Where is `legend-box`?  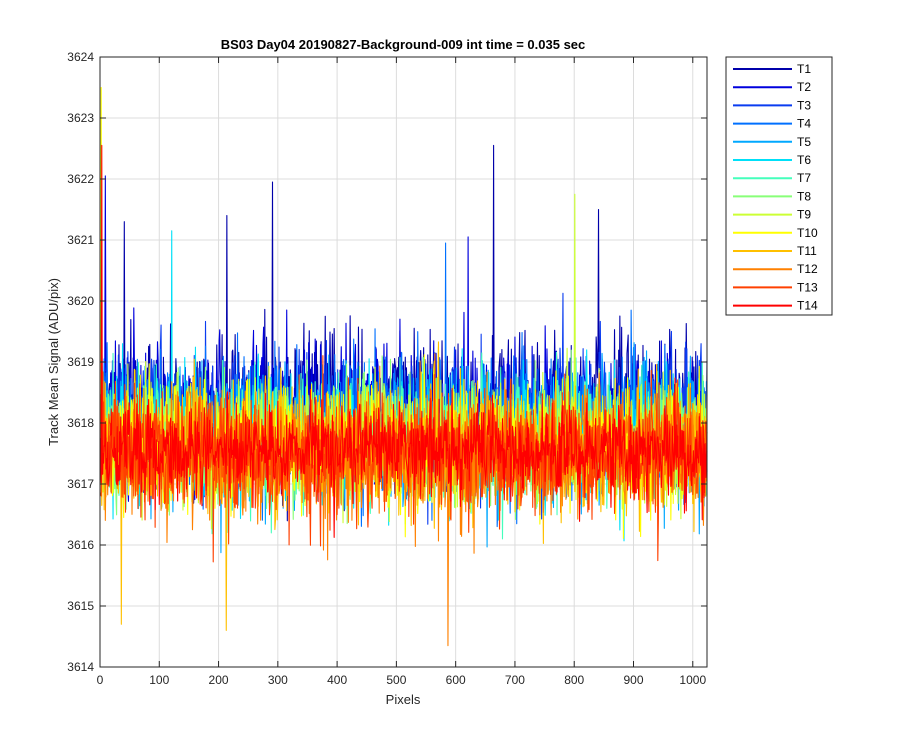 legend-box is located at coordinates (779, 186).